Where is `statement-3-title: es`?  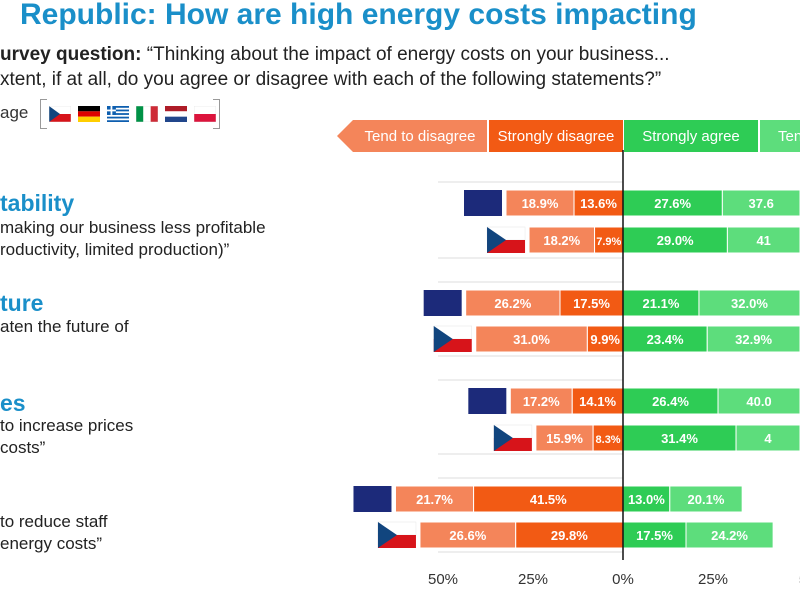 statement-3-title: es is located at coordinates (13, 403).